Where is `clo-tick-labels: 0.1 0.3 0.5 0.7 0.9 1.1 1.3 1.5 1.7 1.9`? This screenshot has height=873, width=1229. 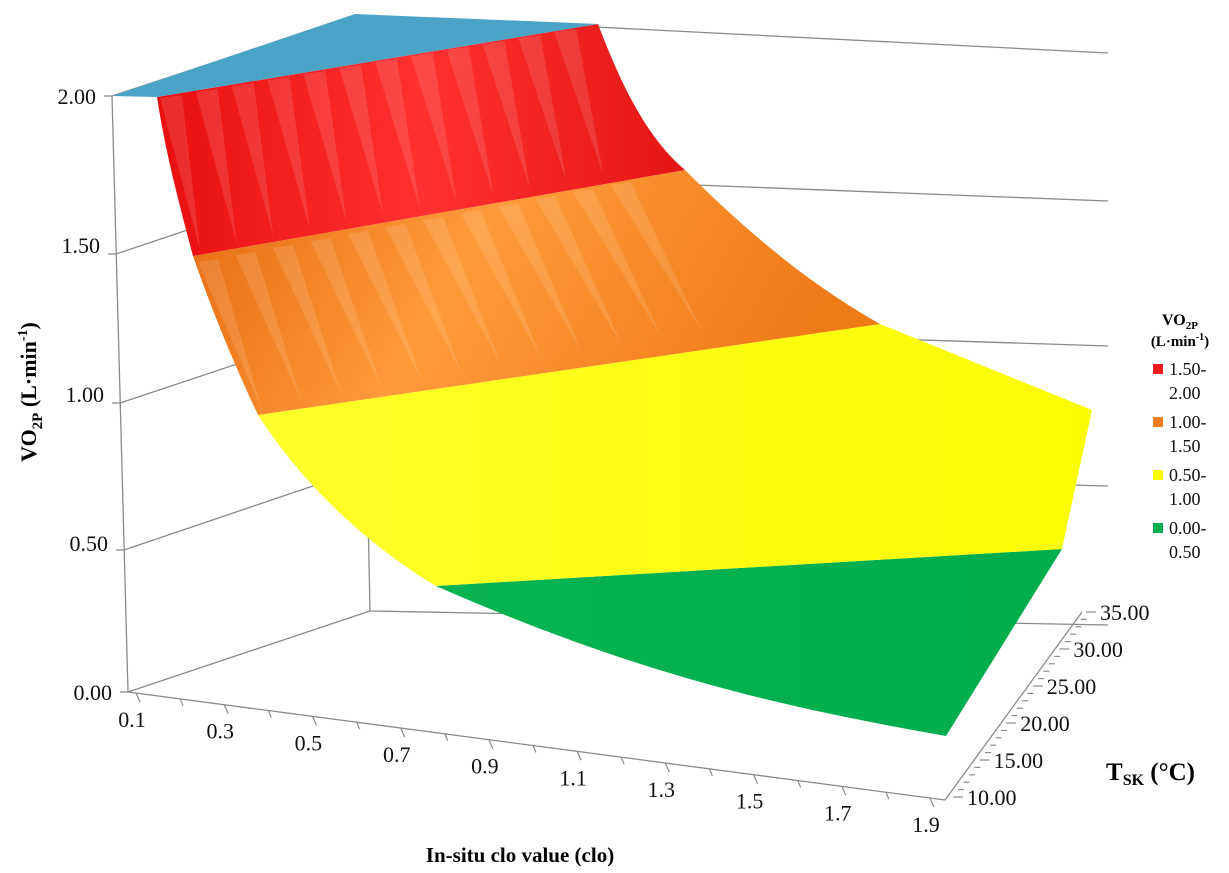
clo-tick-labels: 0.1 0.3 0.5 0.7 0.9 1.1 1.3 1.5 1.7 1.9 is located at coordinates (529, 772).